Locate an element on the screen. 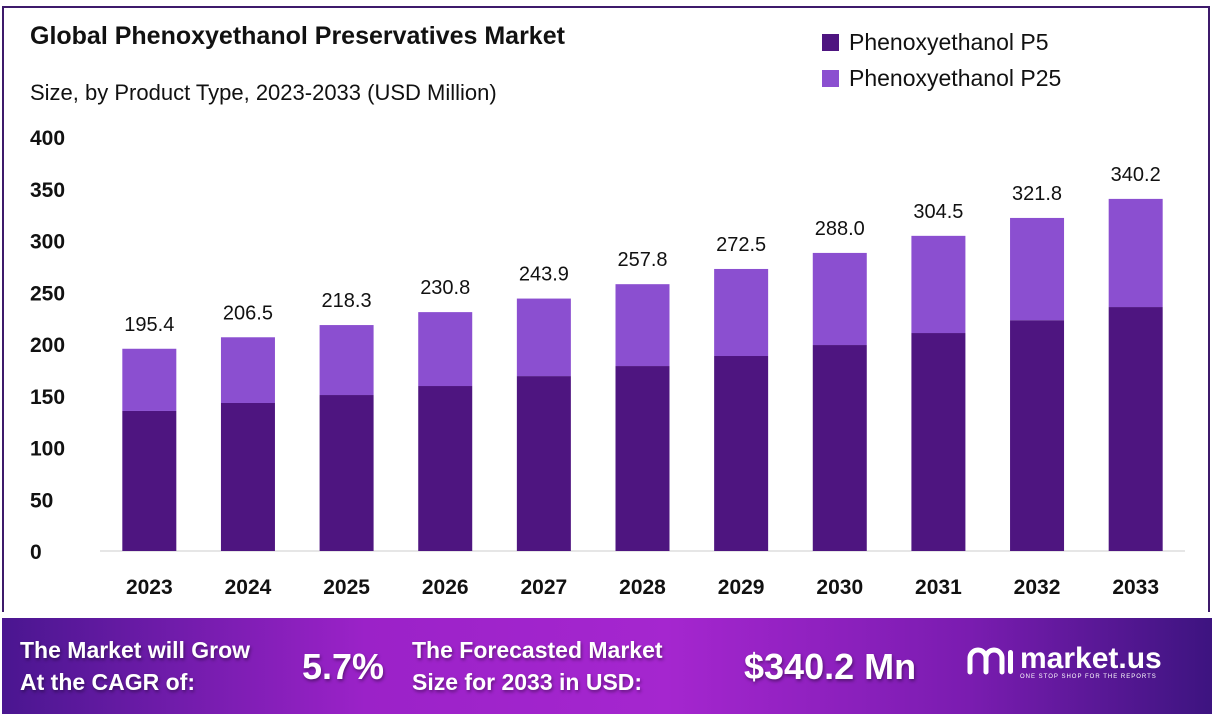  total-data-label: 257.8 is located at coordinates (642, 260).